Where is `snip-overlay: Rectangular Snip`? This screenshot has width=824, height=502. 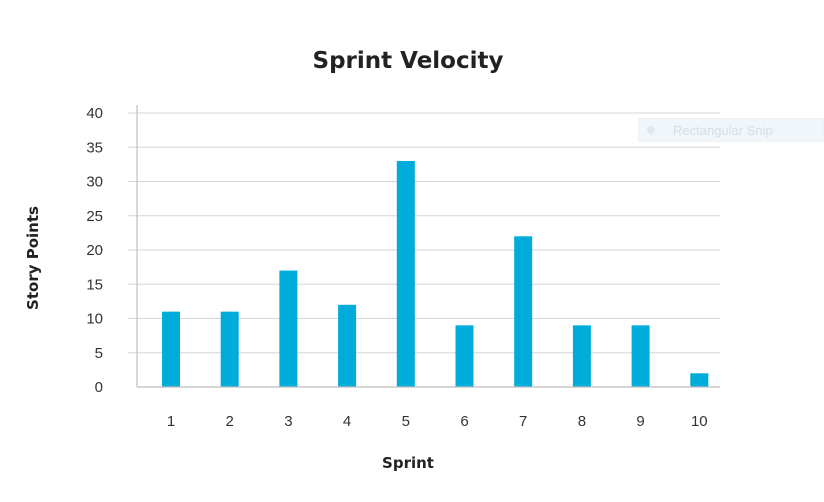 snip-overlay: Rectangular Snip is located at coordinates (731, 130).